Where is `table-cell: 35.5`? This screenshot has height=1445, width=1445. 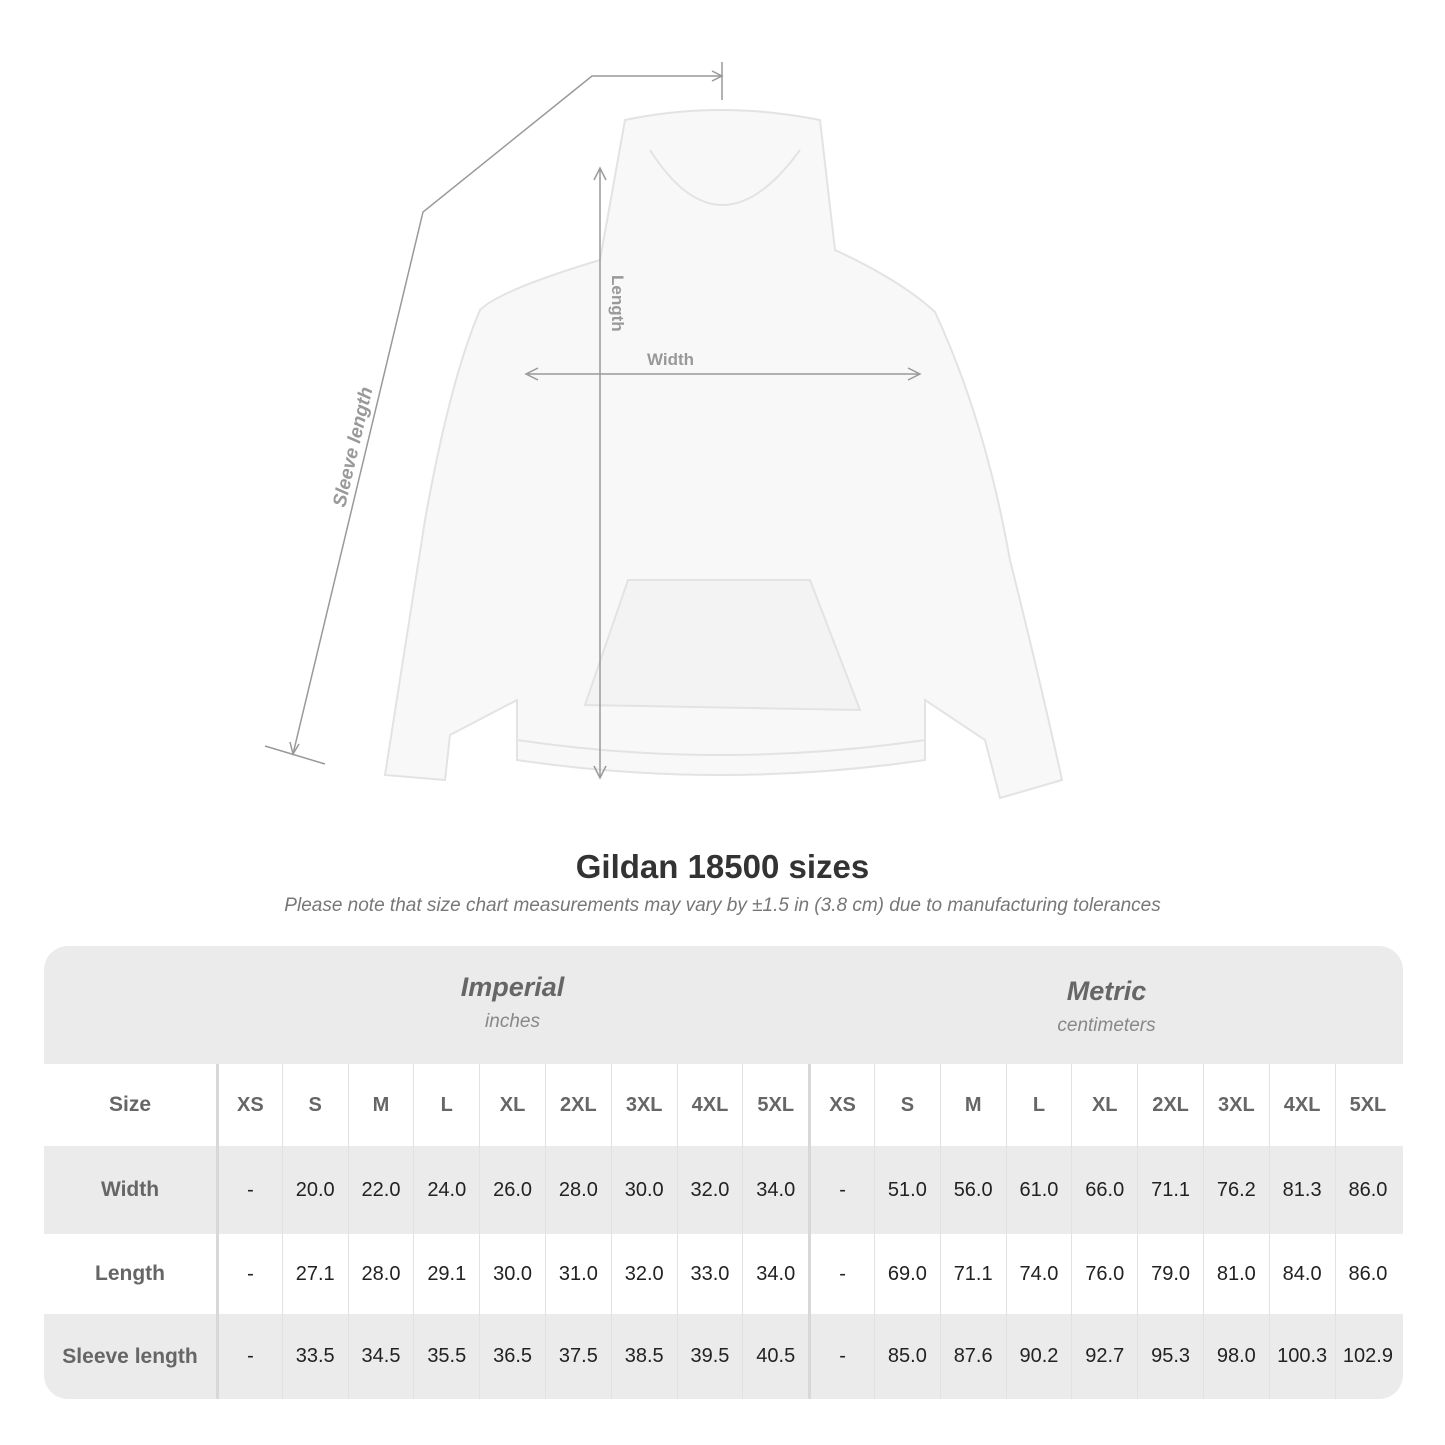 table-cell: 35.5 is located at coordinates (446, 1356).